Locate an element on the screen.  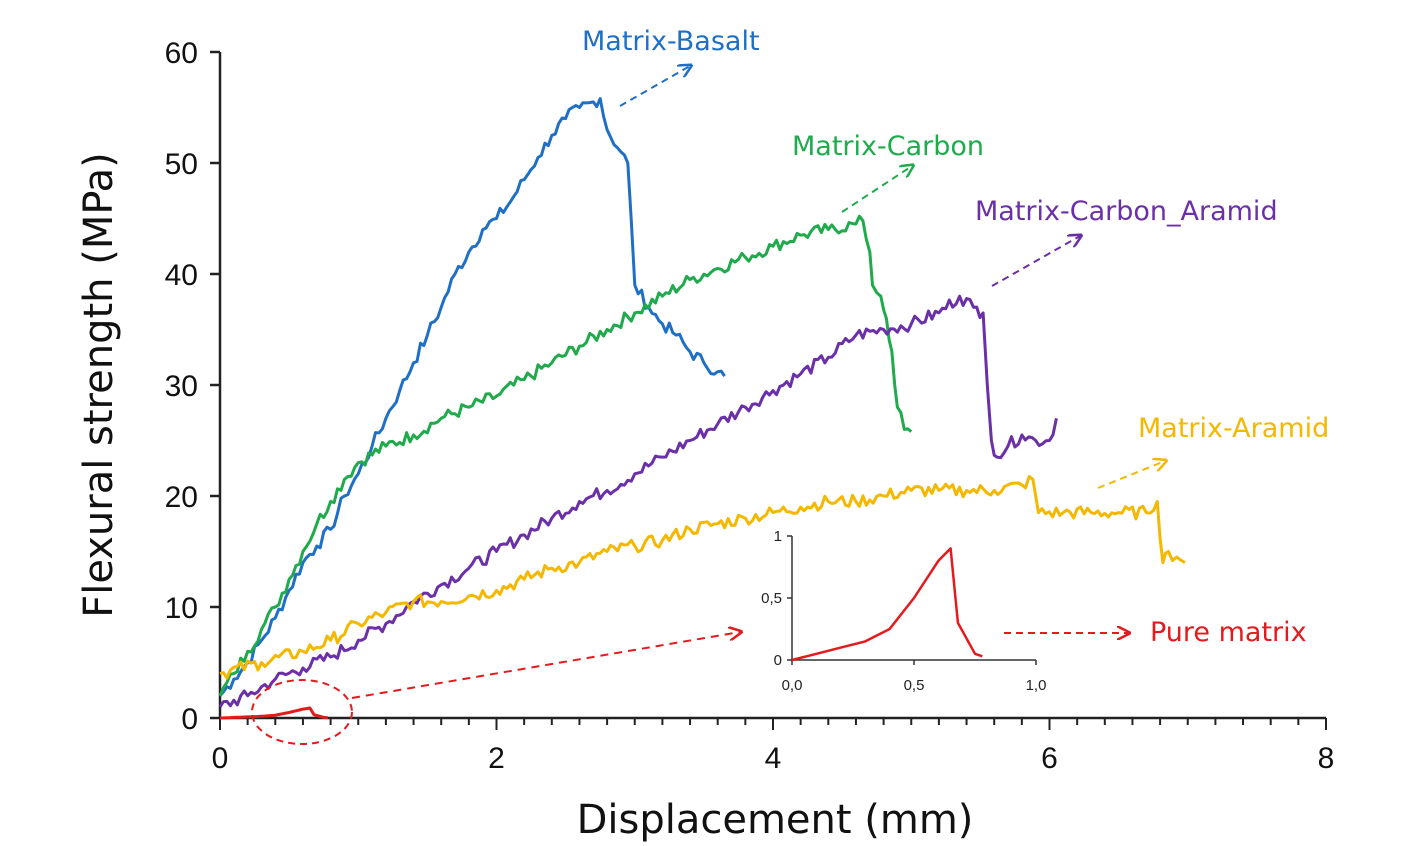
series-label: Matrix-Aramid is located at coordinates (1233, 428).